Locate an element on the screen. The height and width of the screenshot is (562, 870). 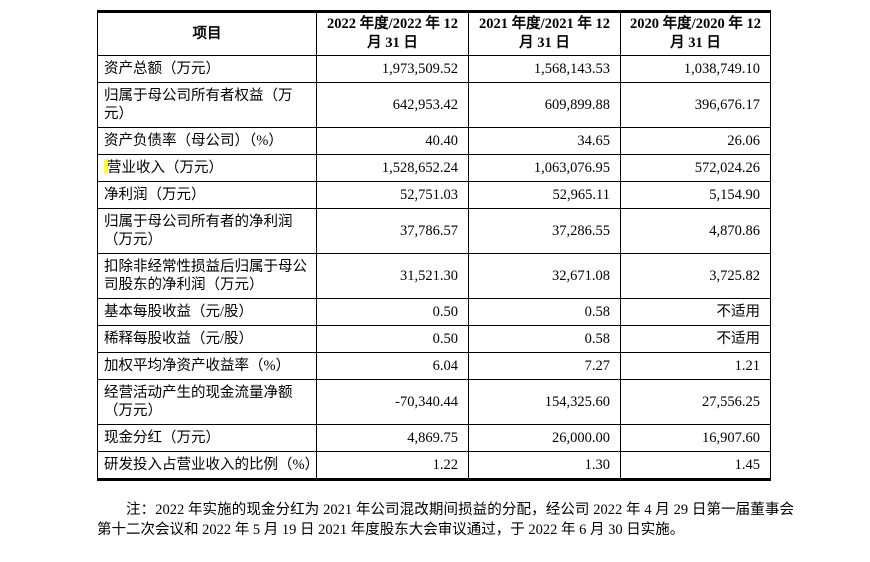
column-header-2020: 2020 年度/2020 年 12 月 31 日 is located at coordinates (695, 33).